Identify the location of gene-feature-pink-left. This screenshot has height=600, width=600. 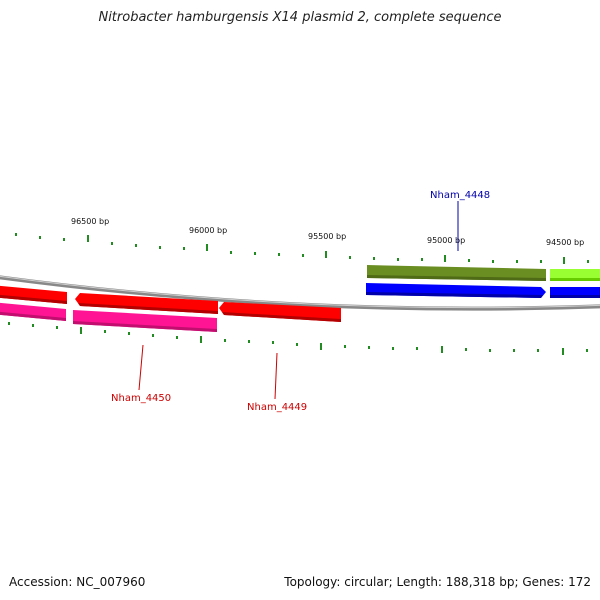
(33, 311).